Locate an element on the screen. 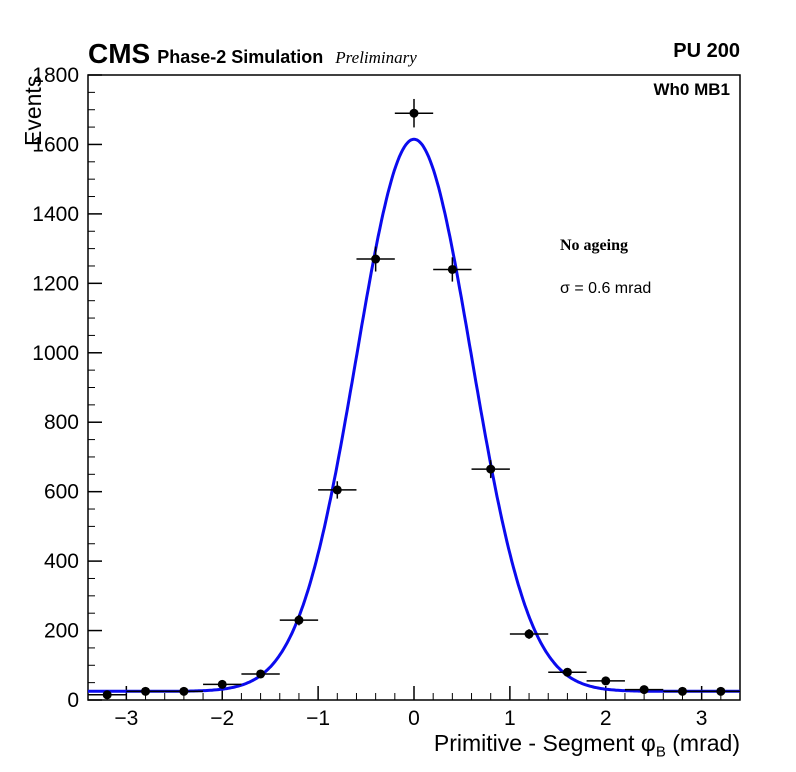 Image resolution: width=796 pixels, height=772 pixels. cms-logo-text: CMS is located at coordinates (119, 53).